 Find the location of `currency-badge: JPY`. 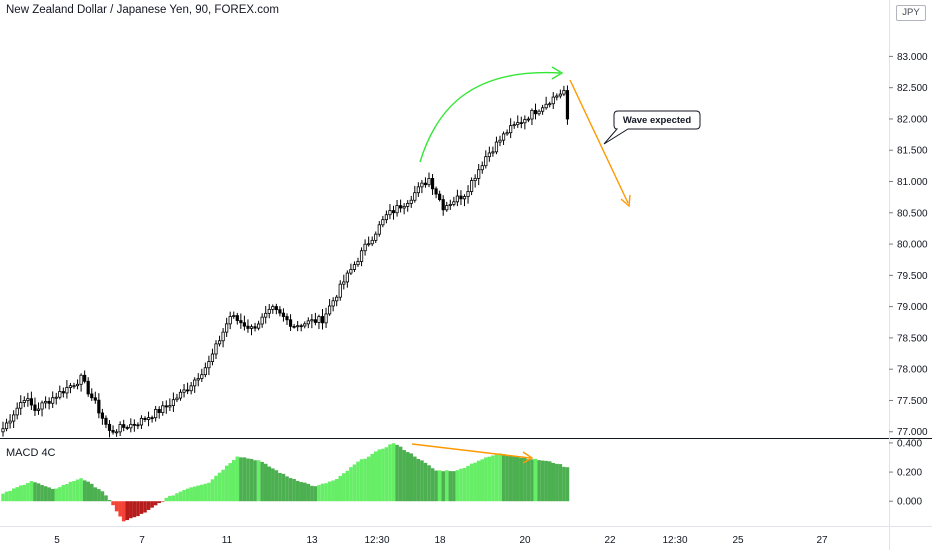

currency-badge: JPY is located at coordinates (911, 13).